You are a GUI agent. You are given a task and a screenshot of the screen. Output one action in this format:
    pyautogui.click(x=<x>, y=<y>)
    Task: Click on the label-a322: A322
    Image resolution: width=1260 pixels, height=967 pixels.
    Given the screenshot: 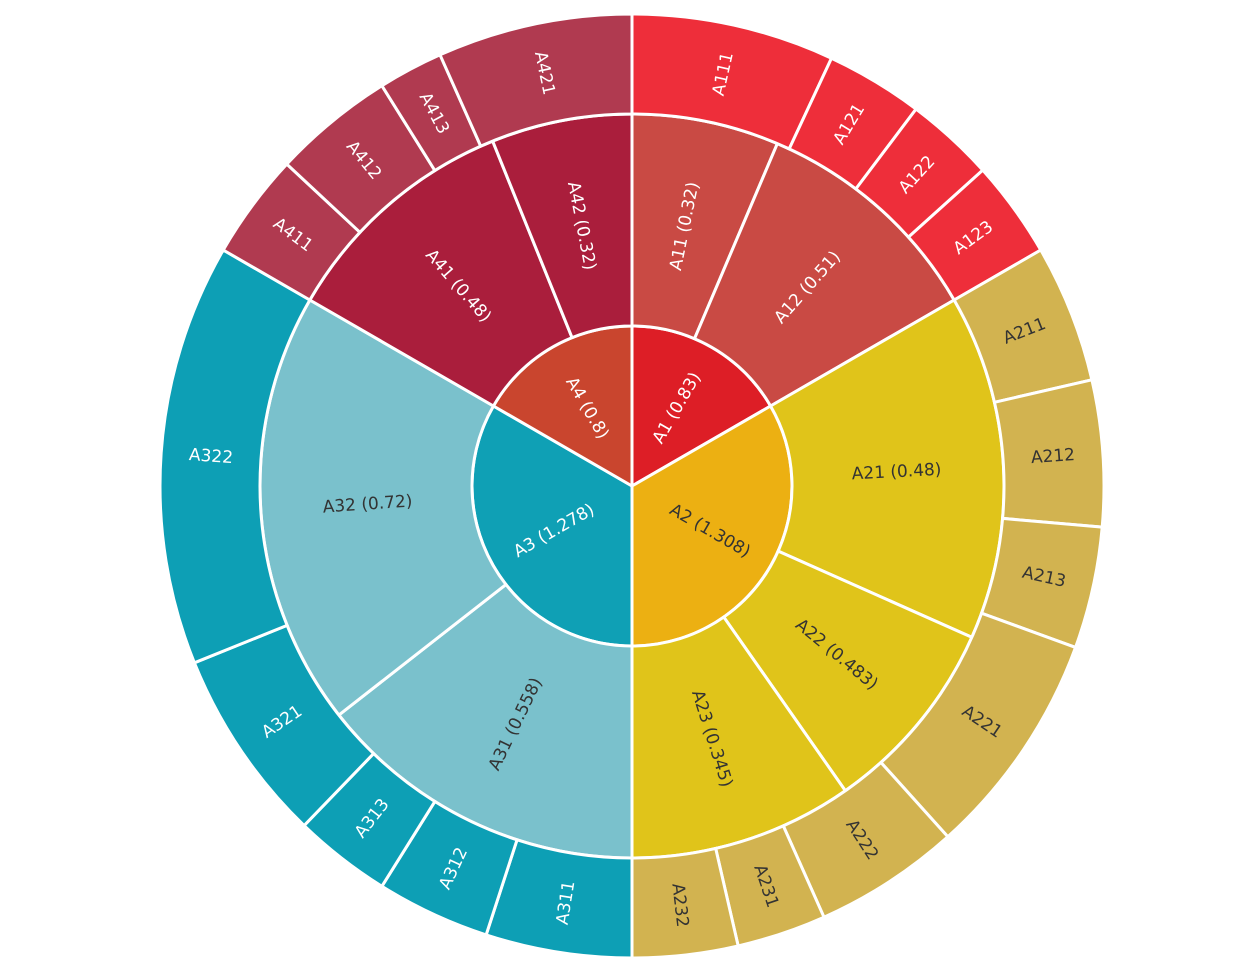 What is the action you would take?
    pyautogui.click(x=210, y=456)
    